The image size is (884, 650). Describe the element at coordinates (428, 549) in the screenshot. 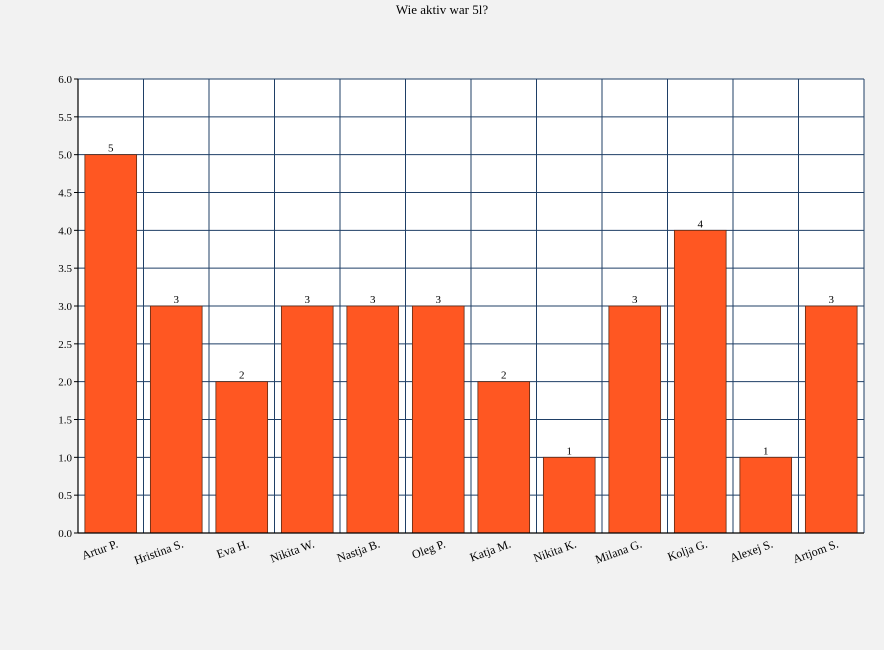

I see `x-tick-label: Oleg P.` at that location.